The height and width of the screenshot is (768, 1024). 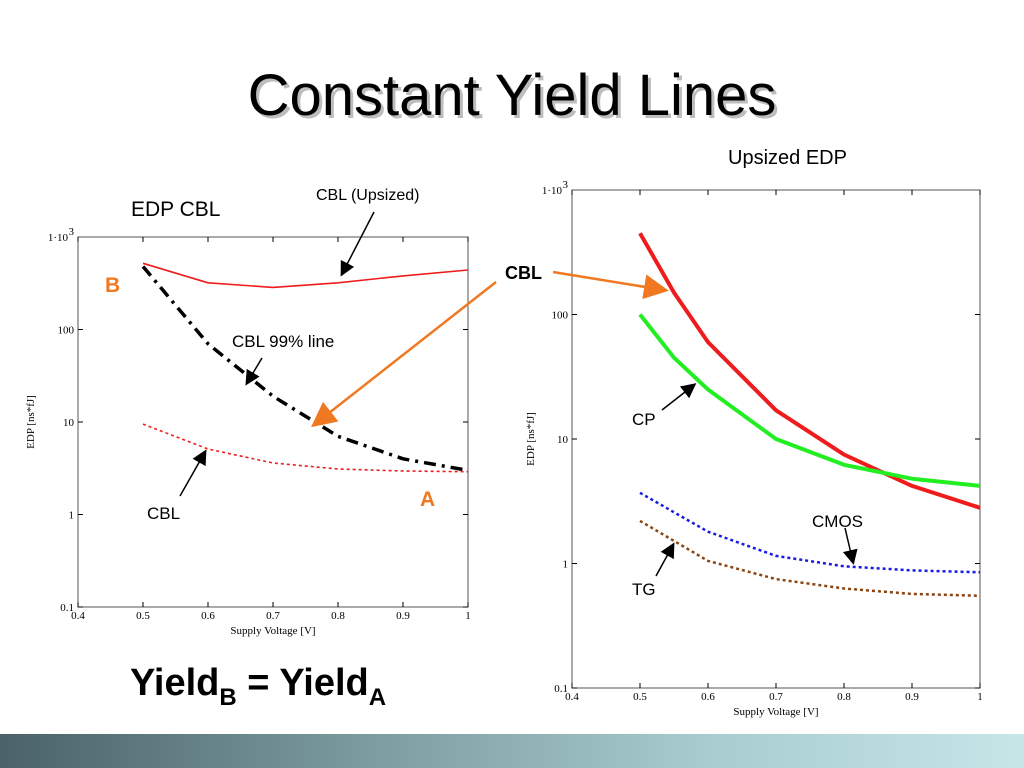 I want to click on cbl-upsized-arrow, so click(x=357, y=244).